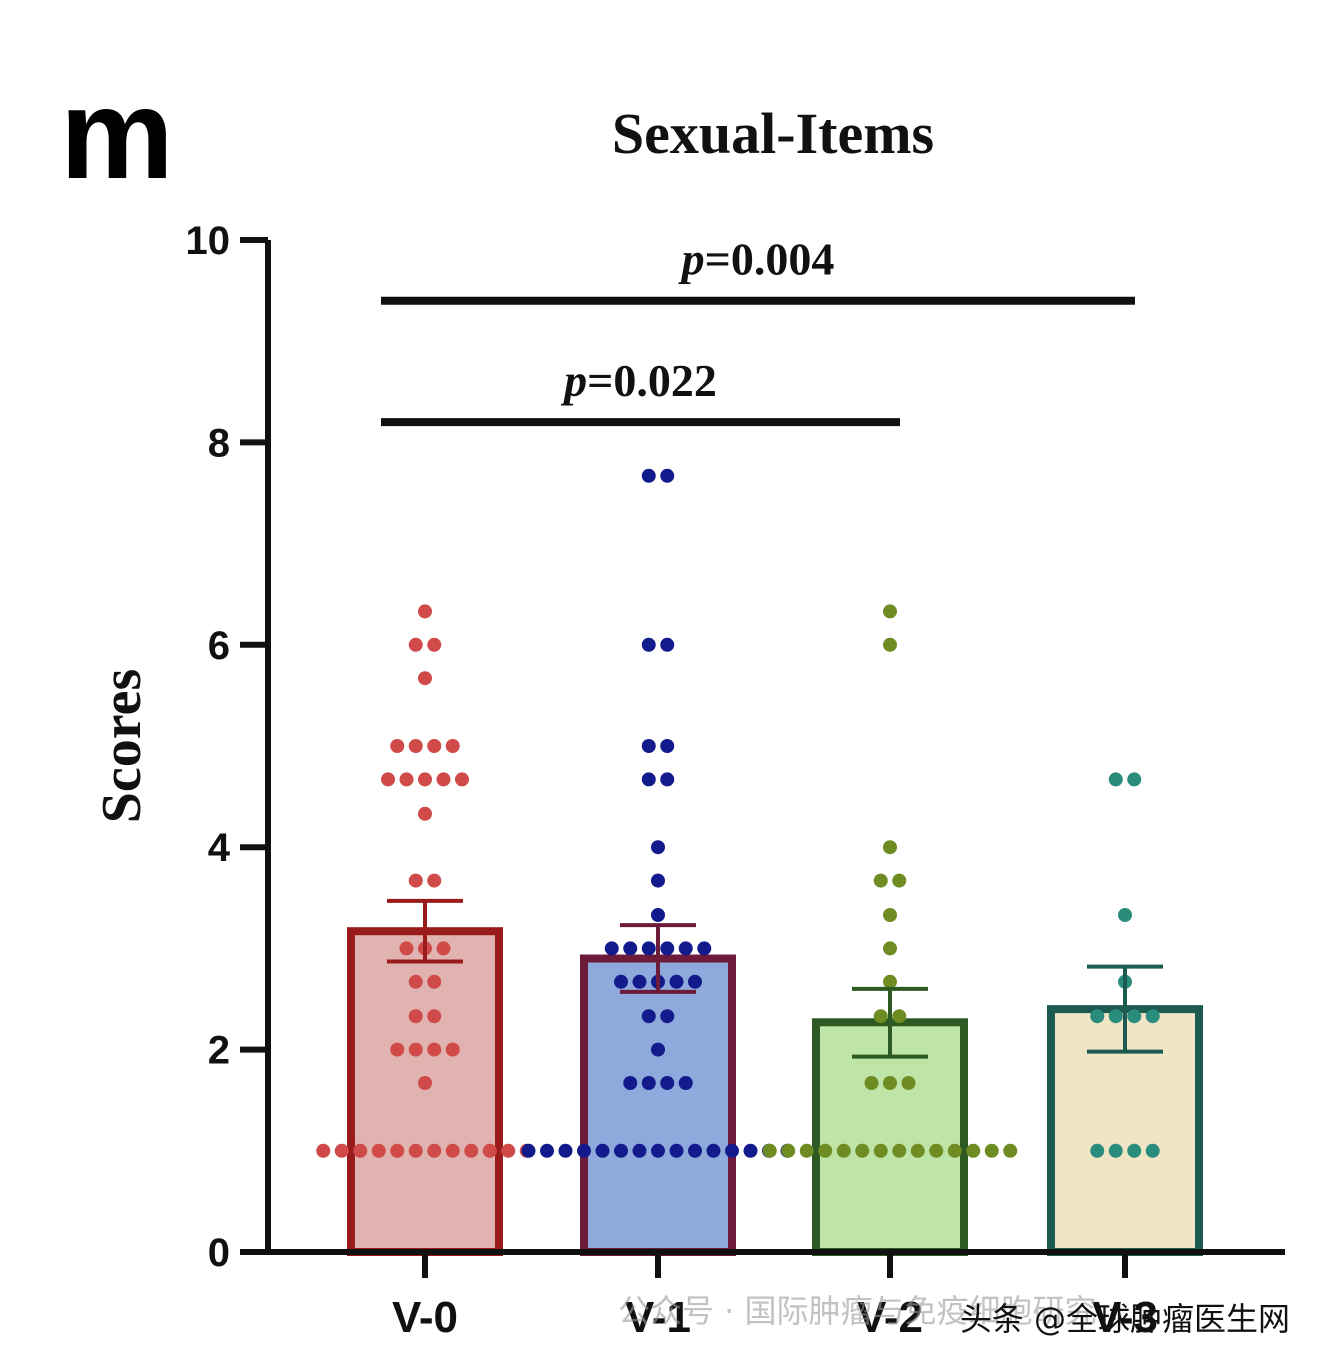 This screenshot has width=1322, height=1364. I want to click on y-tick-label: 0, so click(219, 1253).